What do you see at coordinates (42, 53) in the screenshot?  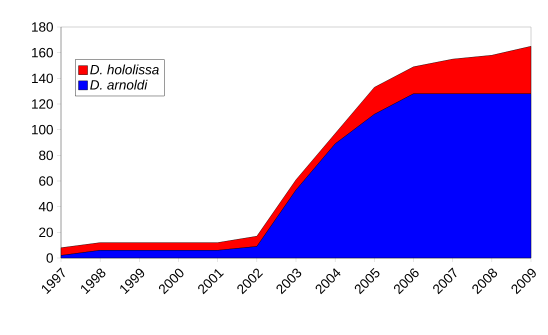 I see `y-tick-label: 160` at bounding box center [42, 53].